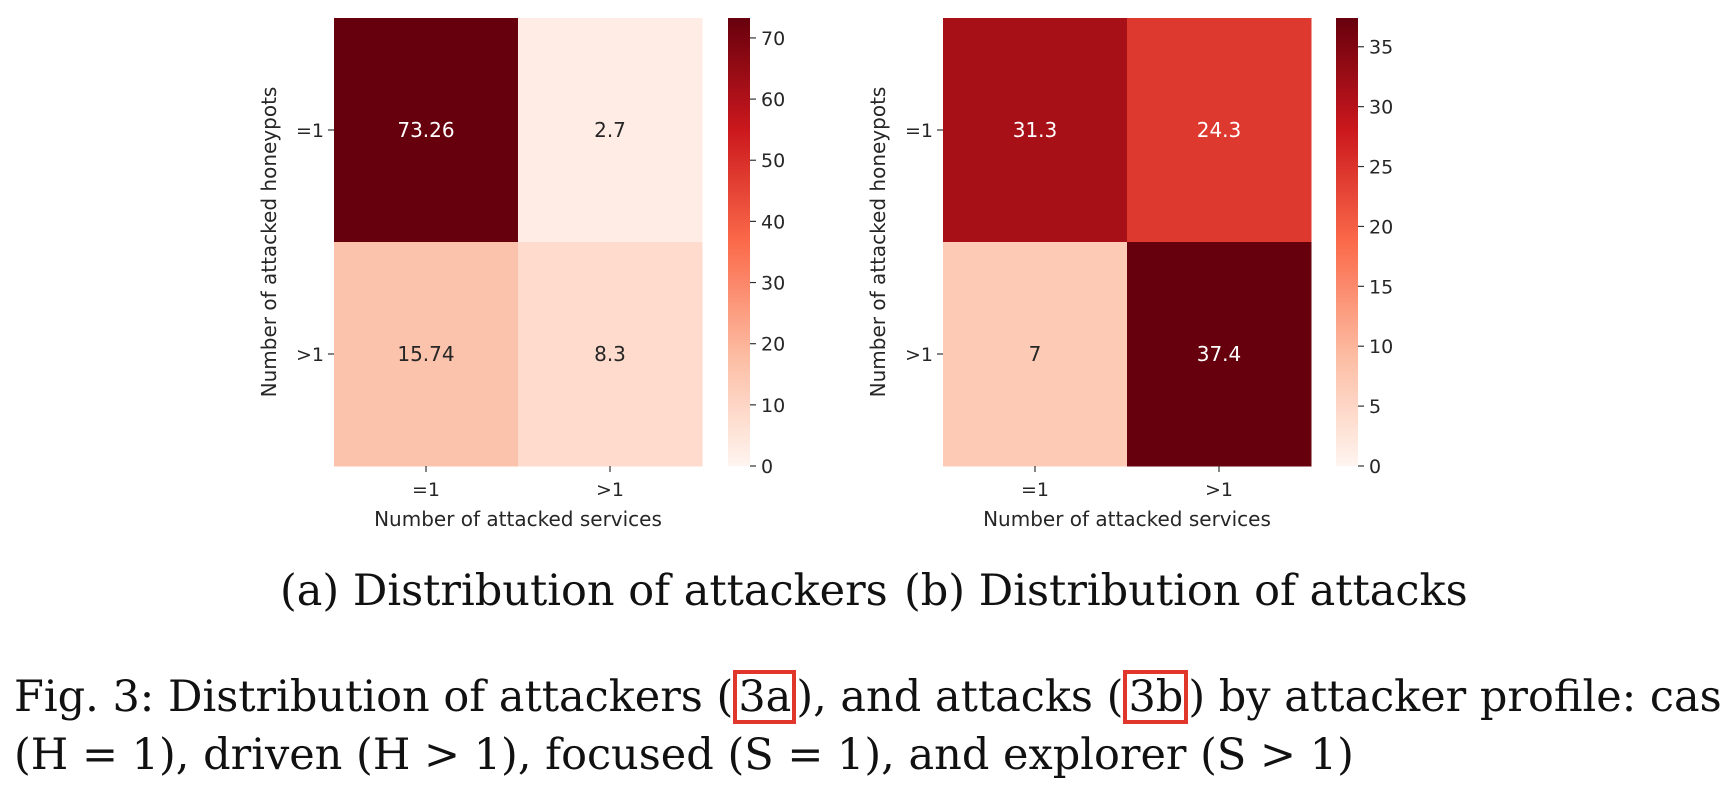 The width and height of the screenshot is (1722, 794). I want to click on colorbar-a-tick-label-3: 30, so click(773, 284).